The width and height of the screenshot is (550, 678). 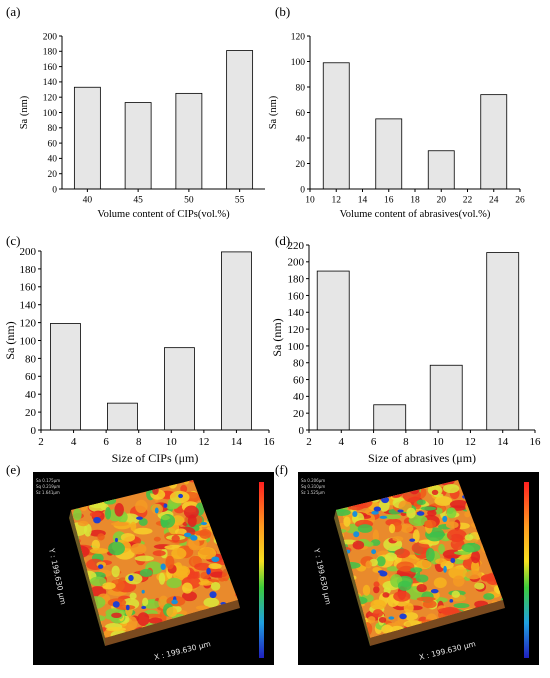 I want to click on y-tick-label-c: 20, so click(x=31, y=413).